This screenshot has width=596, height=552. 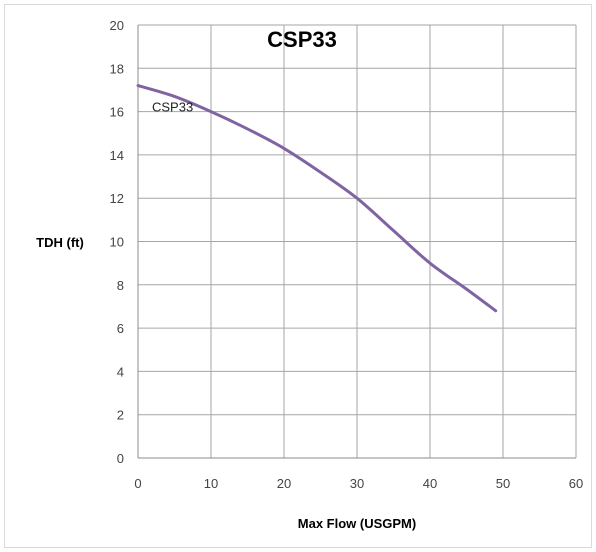 I want to click on x-tick-label: 50, so click(x=503, y=483).